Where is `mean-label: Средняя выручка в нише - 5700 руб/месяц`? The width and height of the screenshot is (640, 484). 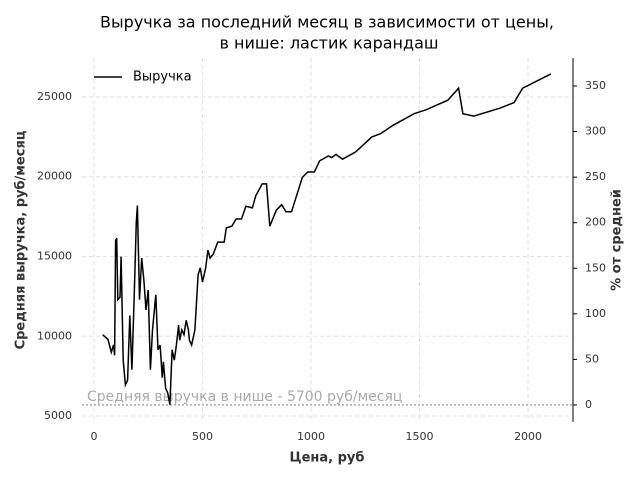
mean-label: Средняя выручка в нише - 5700 руб/месяц is located at coordinates (244, 397).